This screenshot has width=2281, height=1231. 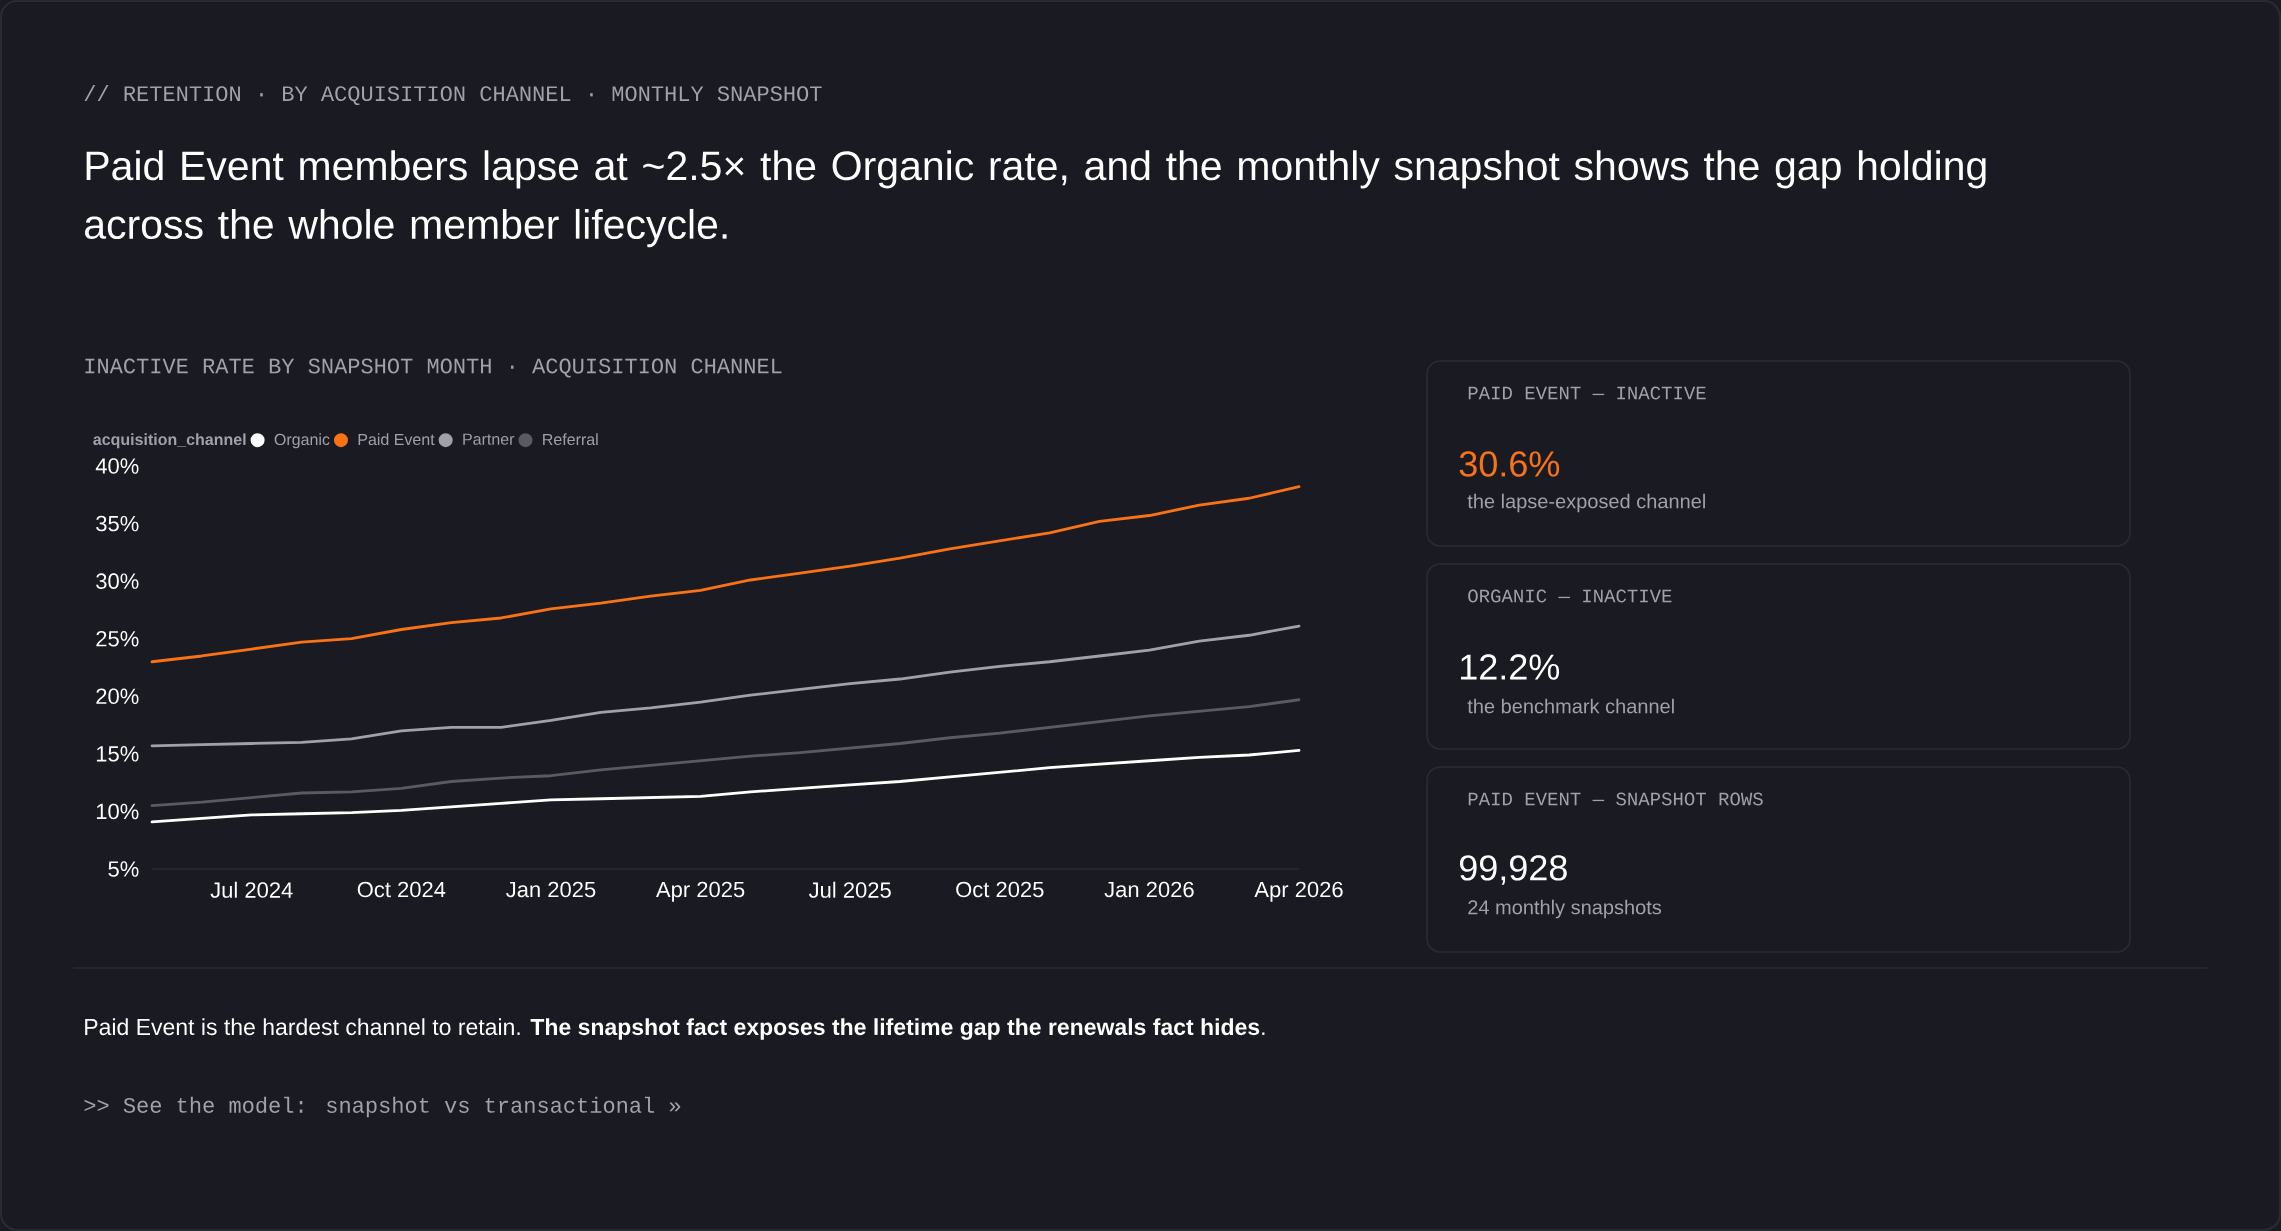 I want to click on text: PAID EVENT — INACTIVE, so click(x=1587, y=393).